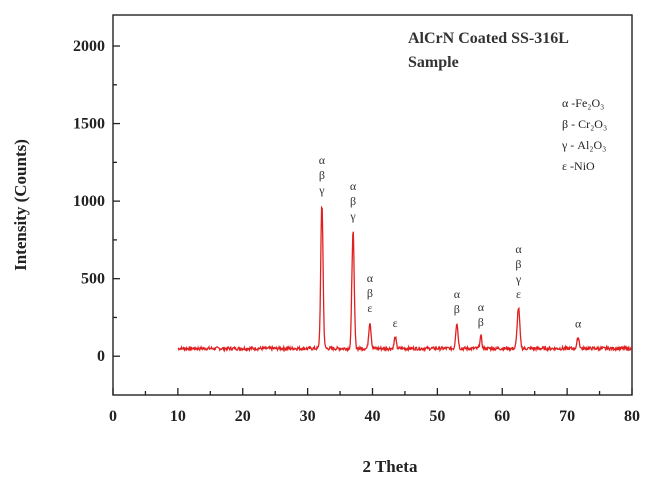  I want to click on y-tick-label: 0, so click(101, 356).